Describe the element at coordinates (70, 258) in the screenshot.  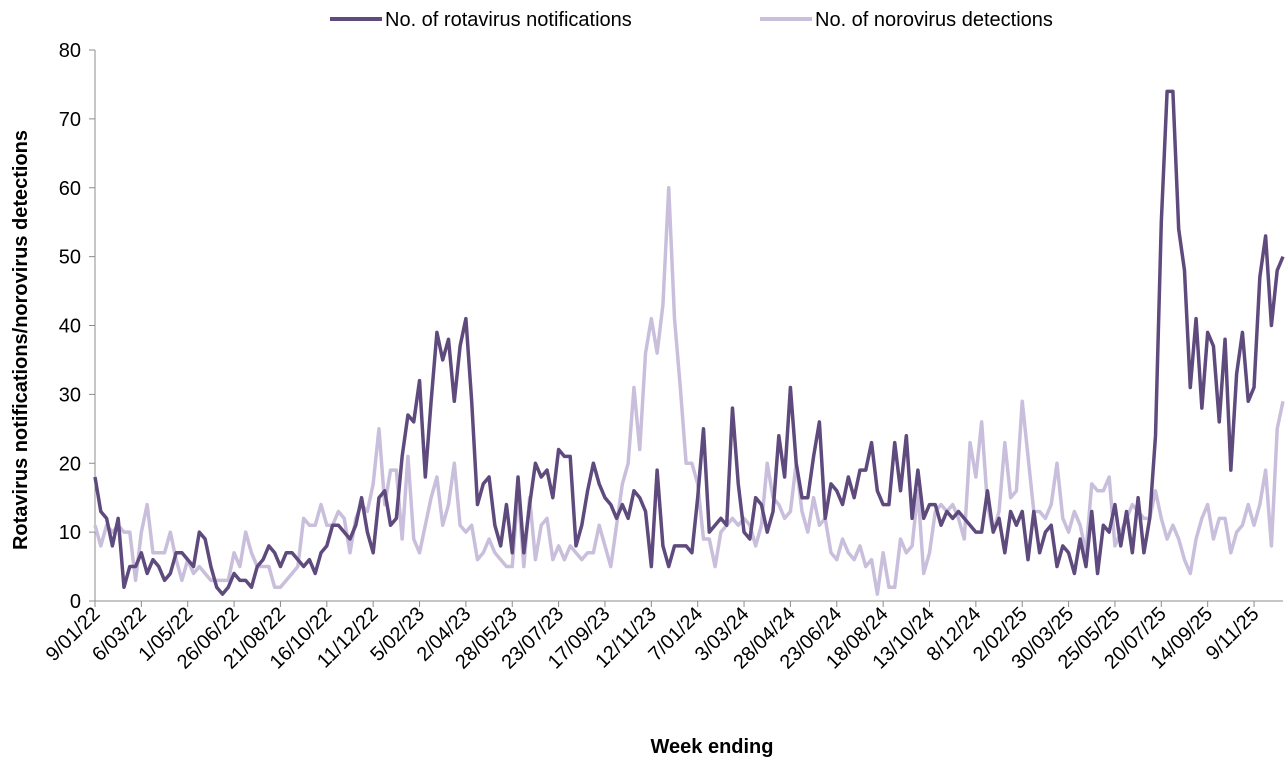
I see `y-tick-label: 50` at that location.